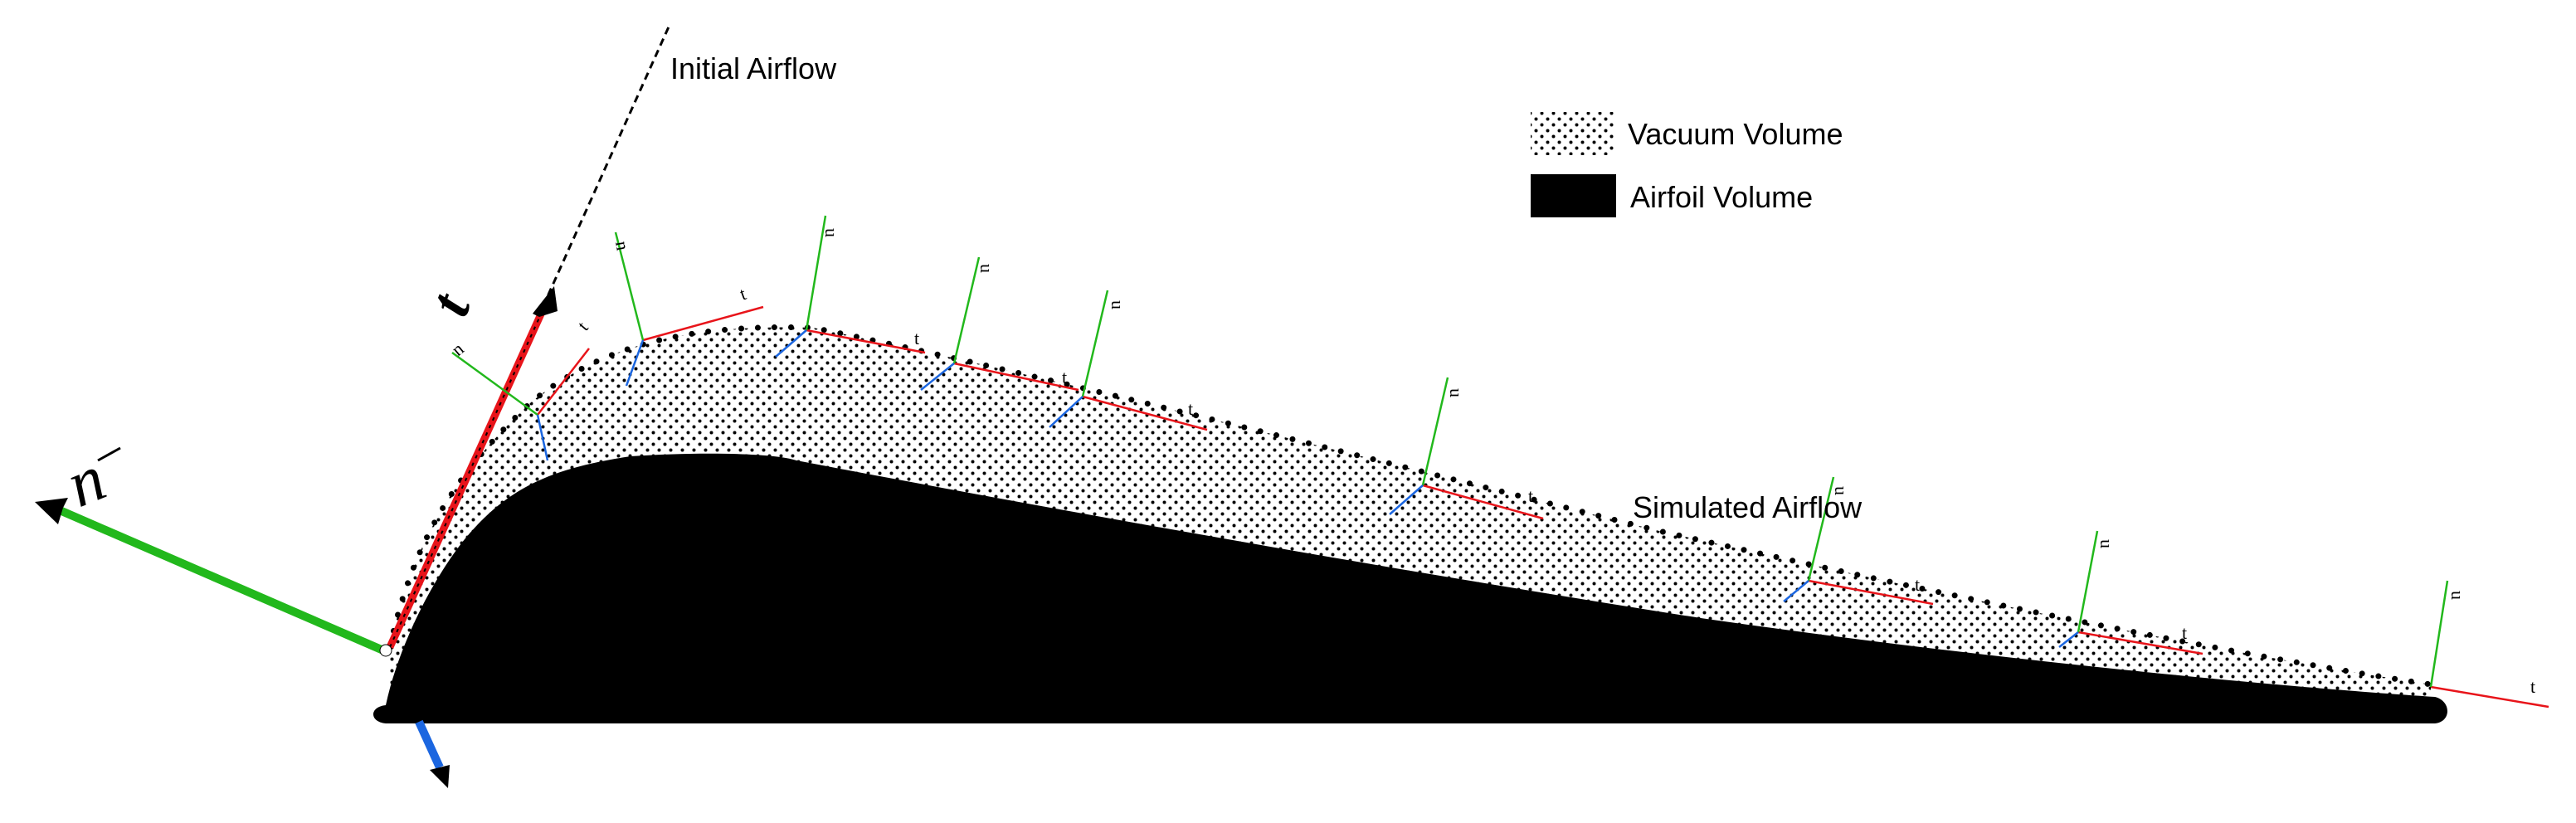 Image resolution: width=2576 pixels, height=823 pixels. What do you see at coordinates (1572, 133) in the screenshot?
I see `legend-vacuum-swatch` at bounding box center [1572, 133].